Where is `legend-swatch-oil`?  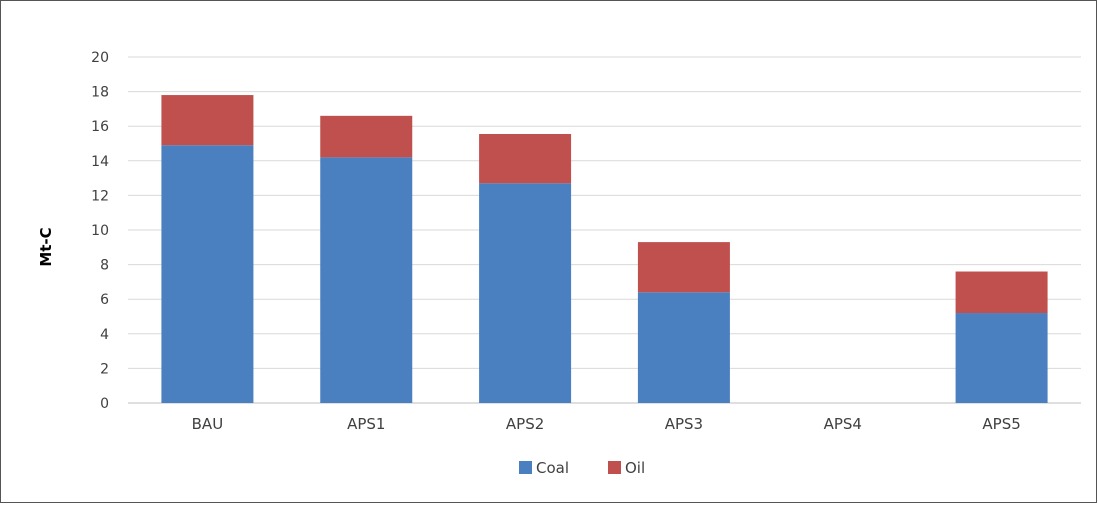 legend-swatch-oil is located at coordinates (614, 467).